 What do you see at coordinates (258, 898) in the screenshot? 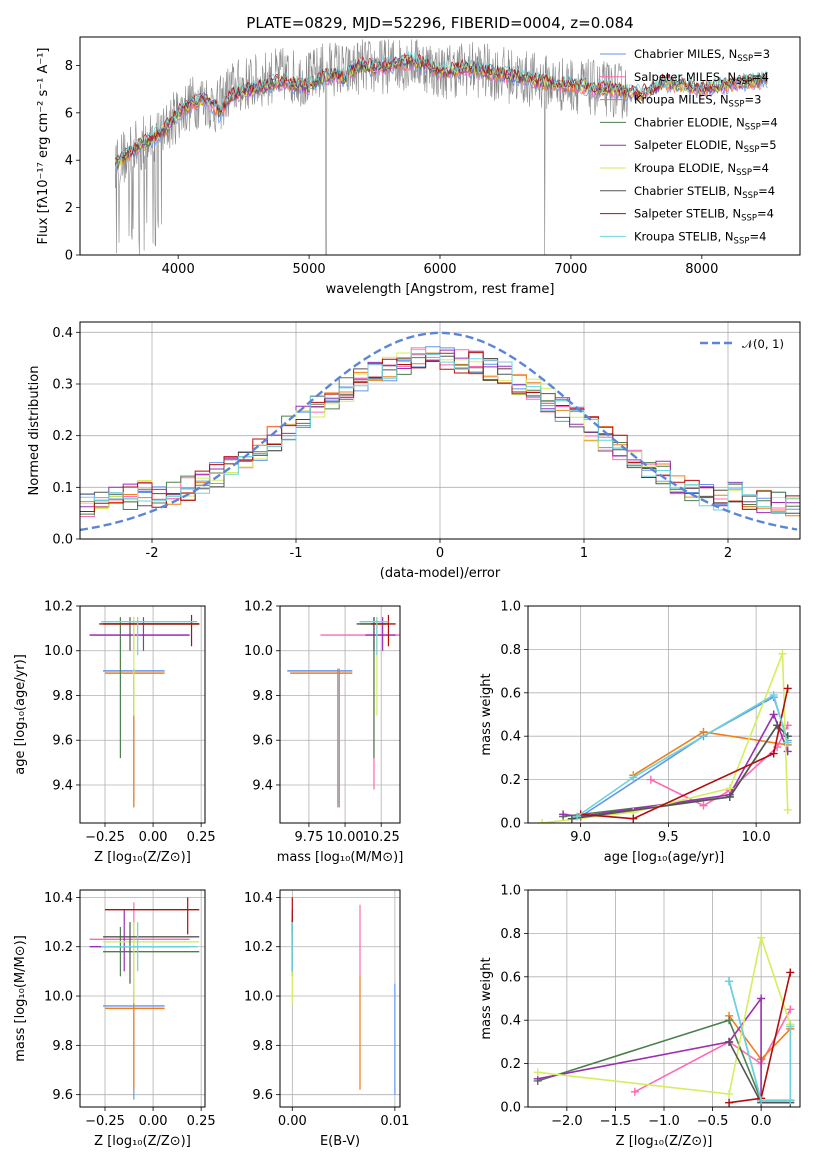
I see `y-tick-label: 10.4` at bounding box center [258, 898].